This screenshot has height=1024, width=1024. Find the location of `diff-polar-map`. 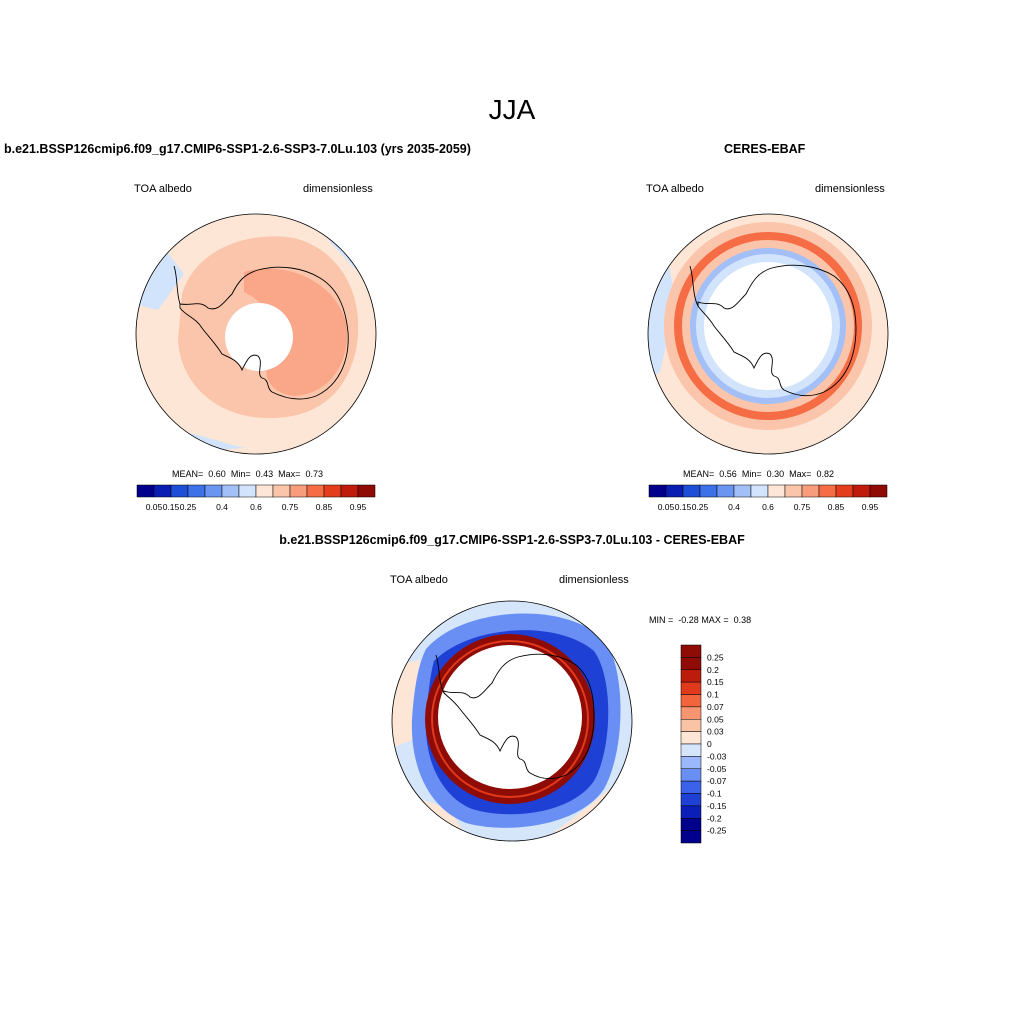

diff-polar-map is located at coordinates (512, 721).